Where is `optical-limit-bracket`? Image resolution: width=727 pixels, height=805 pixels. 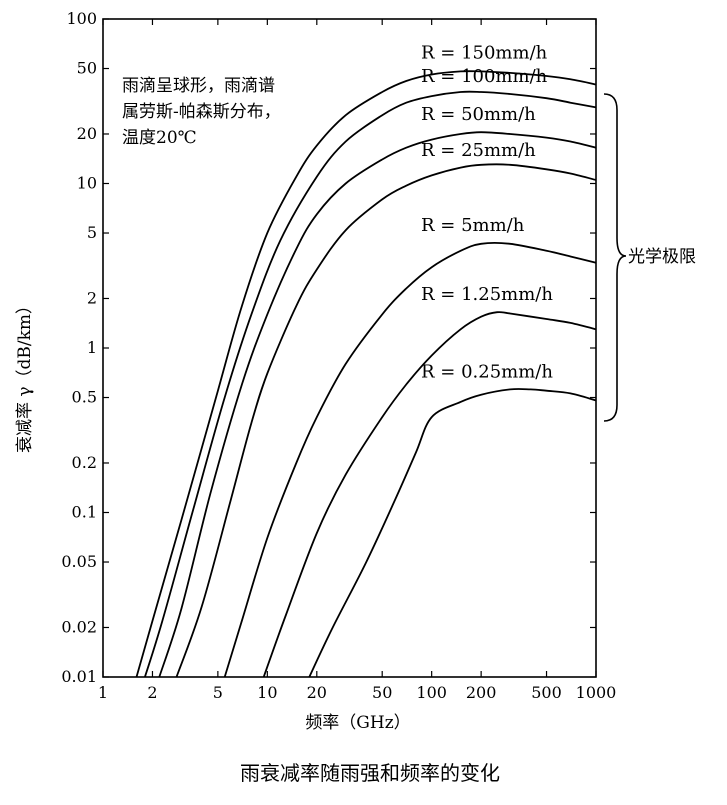 optical-limit-bracket is located at coordinates (615, 257).